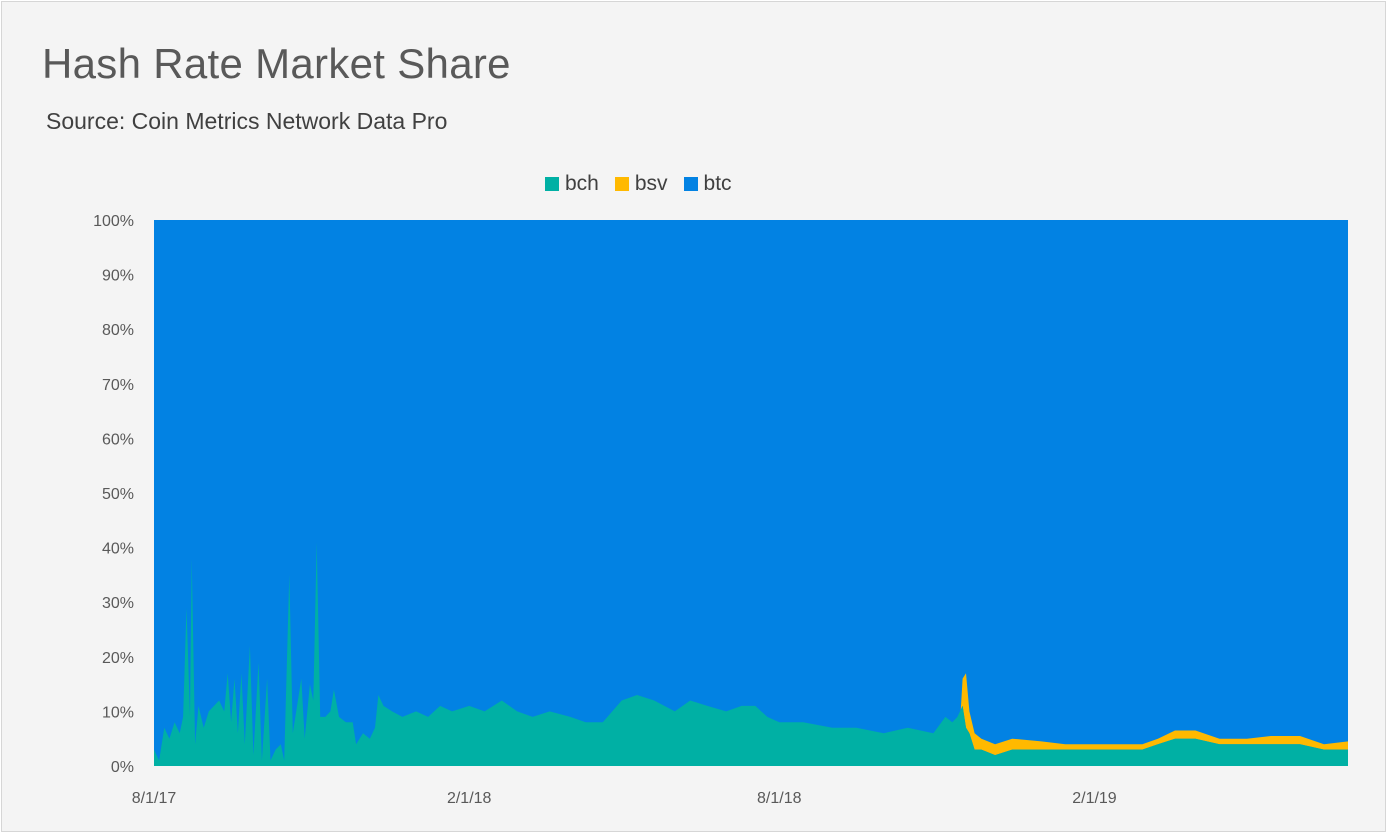  I want to click on legend-item-bch: bch, so click(572, 184).